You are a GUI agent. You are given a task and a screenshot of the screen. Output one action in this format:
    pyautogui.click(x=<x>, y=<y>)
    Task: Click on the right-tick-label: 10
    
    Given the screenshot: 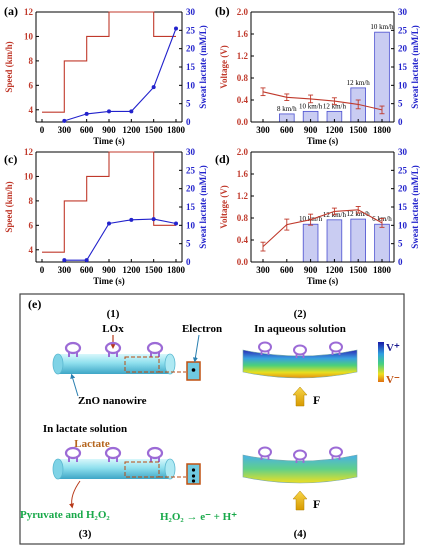 What is the action you would take?
    pyautogui.click(x=191, y=225)
    